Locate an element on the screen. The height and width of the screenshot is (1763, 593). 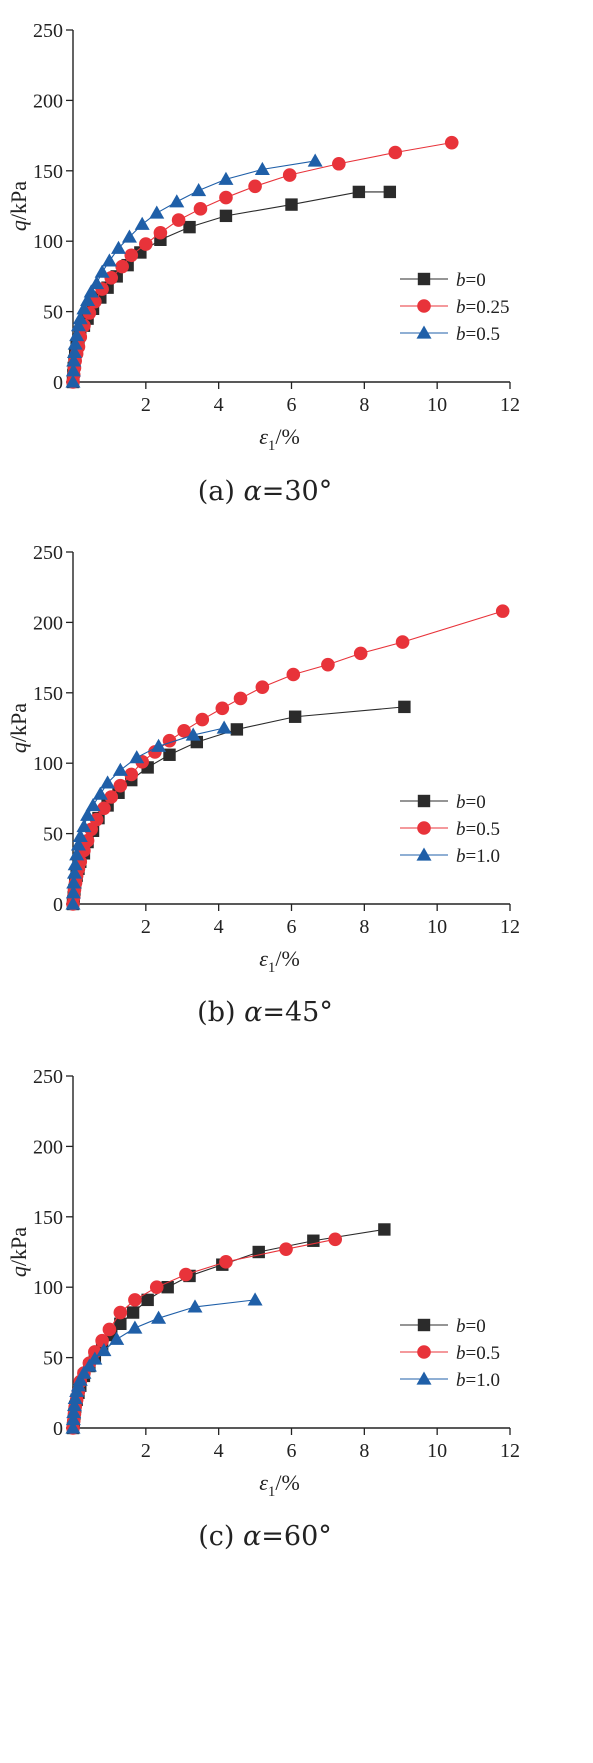
y-tick-label: 0 is located at coordinates (58, 383).